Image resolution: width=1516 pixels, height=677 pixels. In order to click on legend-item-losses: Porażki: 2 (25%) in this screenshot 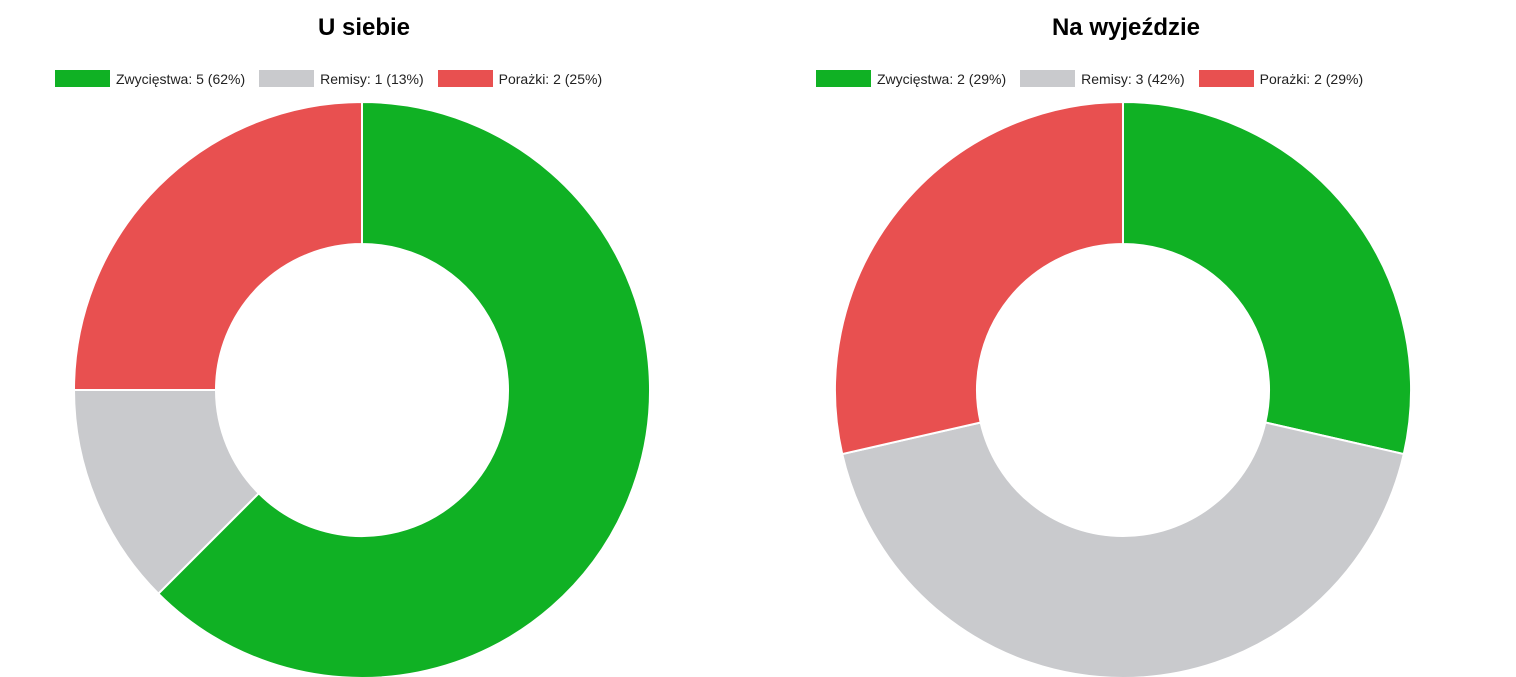, I will do `click(520, 78)`.